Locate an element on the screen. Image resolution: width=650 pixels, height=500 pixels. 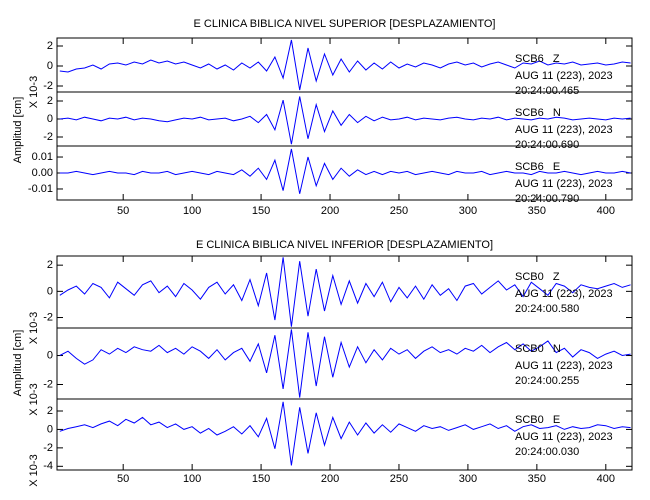
y-tick-label: -0.01 is located at coordinates (40, 189).